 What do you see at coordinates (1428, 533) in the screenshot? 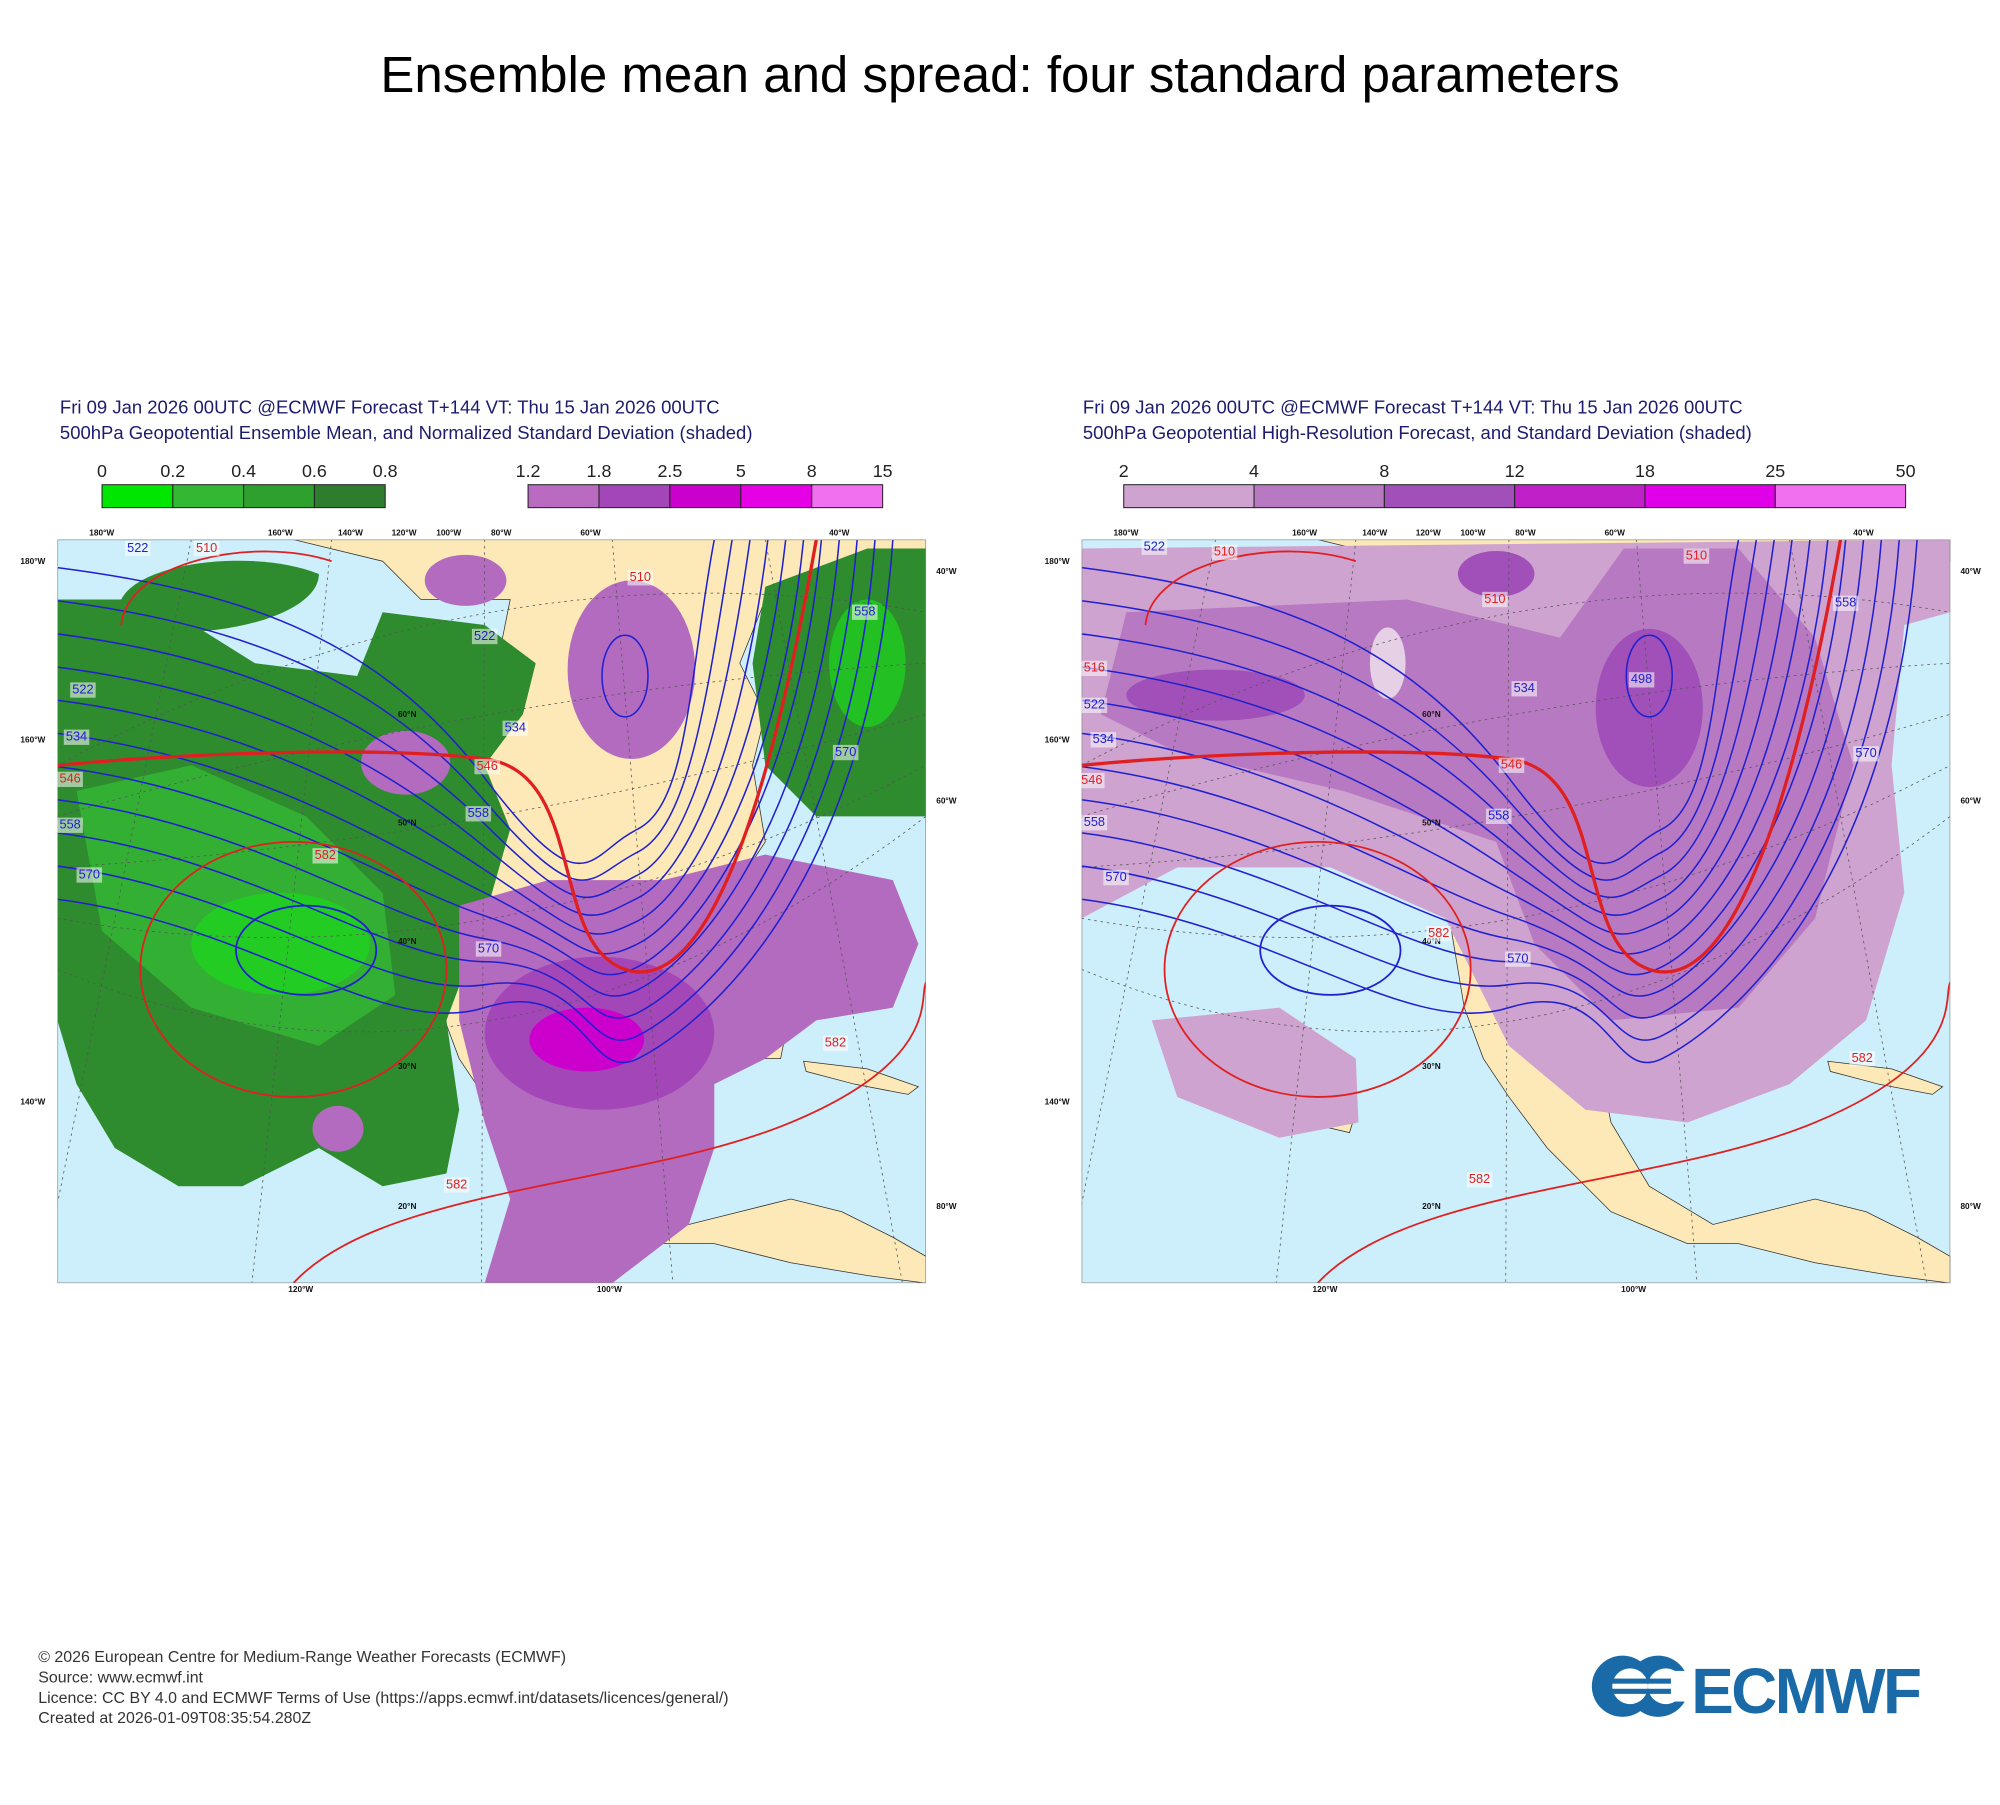
I see `grid-label: 120°W` at bounding box center [1428, 533].